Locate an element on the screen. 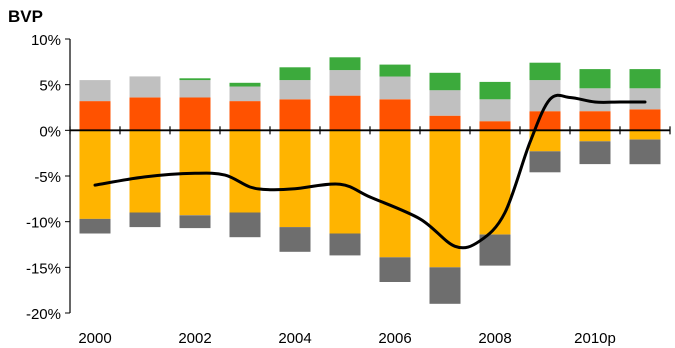 The height and width of the screenshot is (348, 675). x-tick-label: 2002 is located at coordinates (194, 338).